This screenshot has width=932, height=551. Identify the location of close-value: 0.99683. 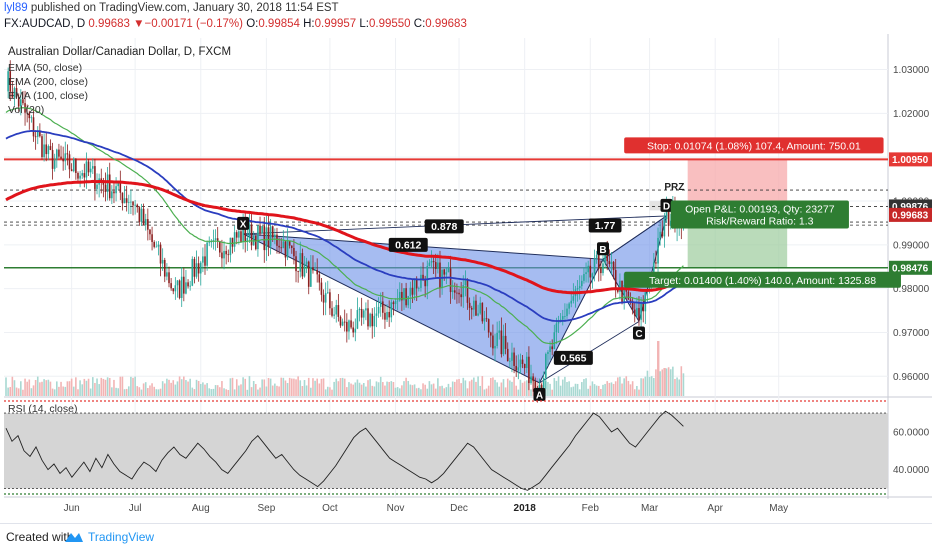
(446, 24).